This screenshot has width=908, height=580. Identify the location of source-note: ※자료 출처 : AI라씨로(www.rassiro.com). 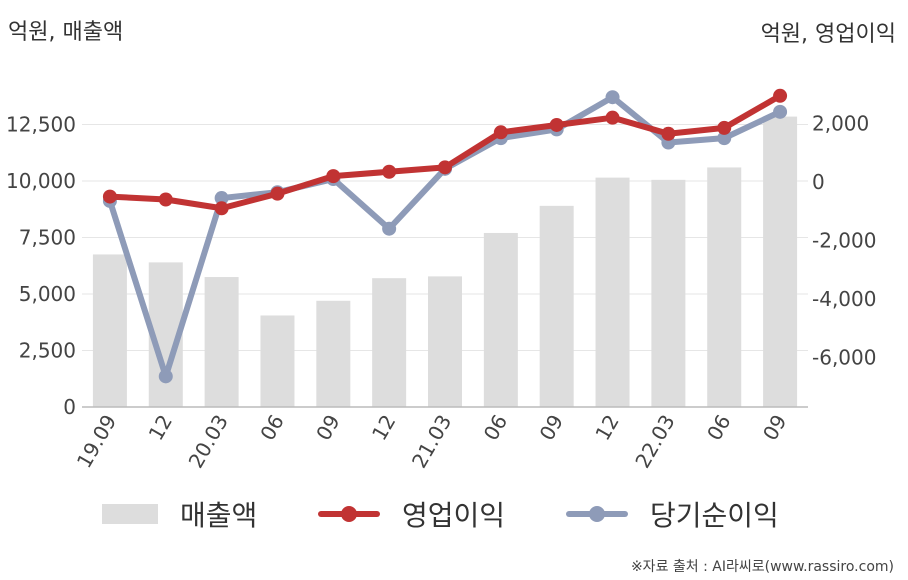
(762, 567).